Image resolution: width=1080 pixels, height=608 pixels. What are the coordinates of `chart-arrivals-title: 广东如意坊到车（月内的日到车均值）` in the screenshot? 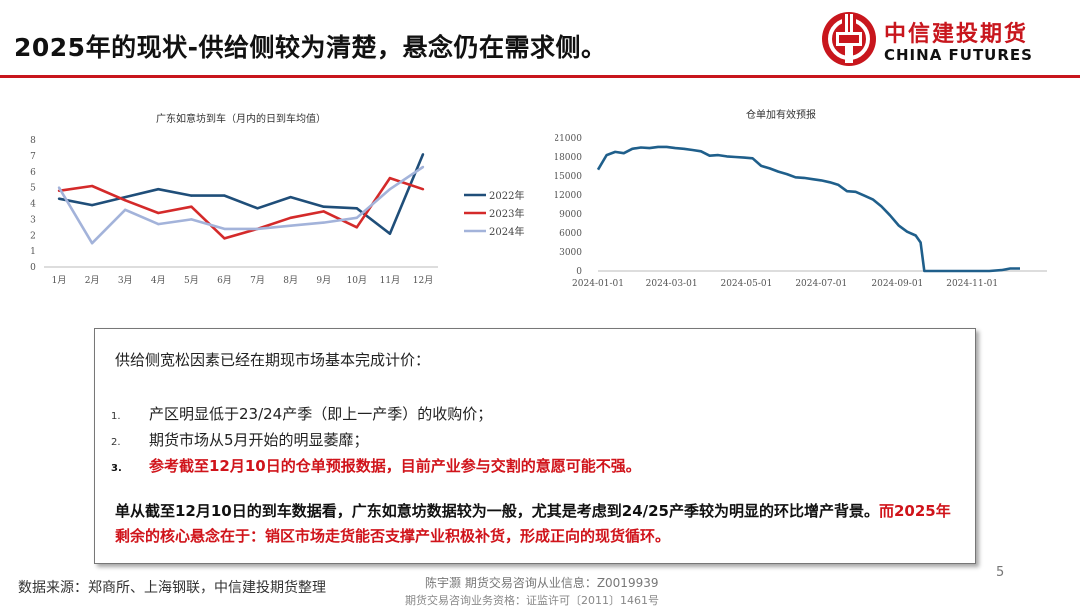 It's located at (241, 118).